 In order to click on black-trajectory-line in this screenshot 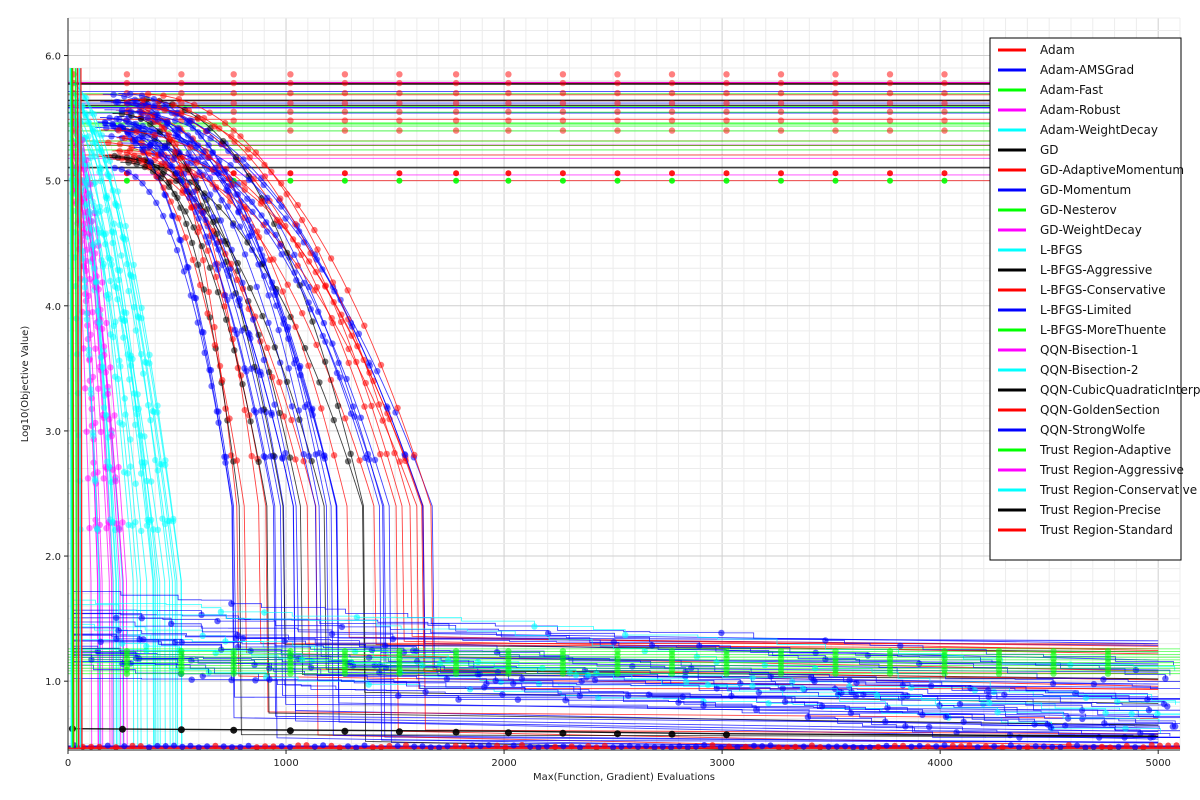, I will do `click(615, 732)`.